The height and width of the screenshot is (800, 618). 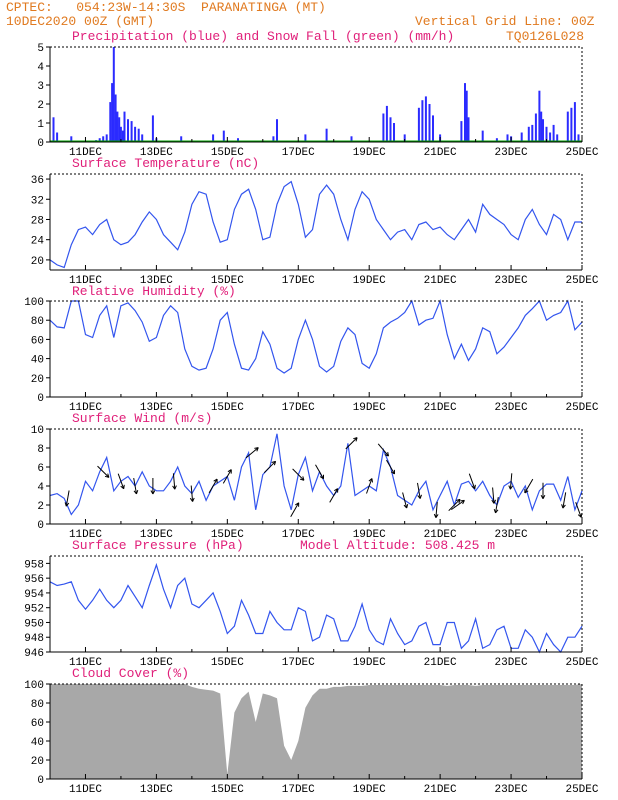 I want to click on pres-y-tick-label: 952, so click(x=34, y=610).